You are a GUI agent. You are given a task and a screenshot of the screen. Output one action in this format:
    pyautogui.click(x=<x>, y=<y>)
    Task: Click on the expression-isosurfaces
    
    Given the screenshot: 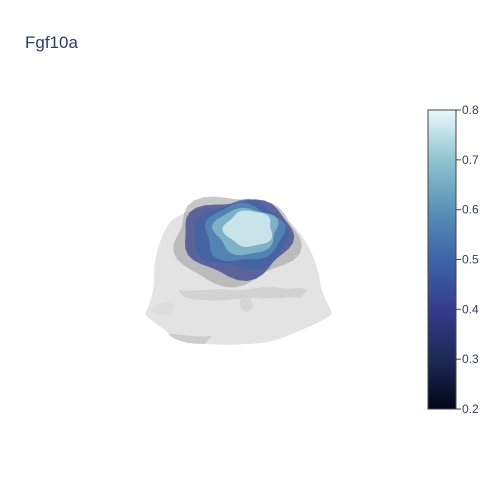 What is the action you would take?
    pyautogui.click(x=237, y=242)
    